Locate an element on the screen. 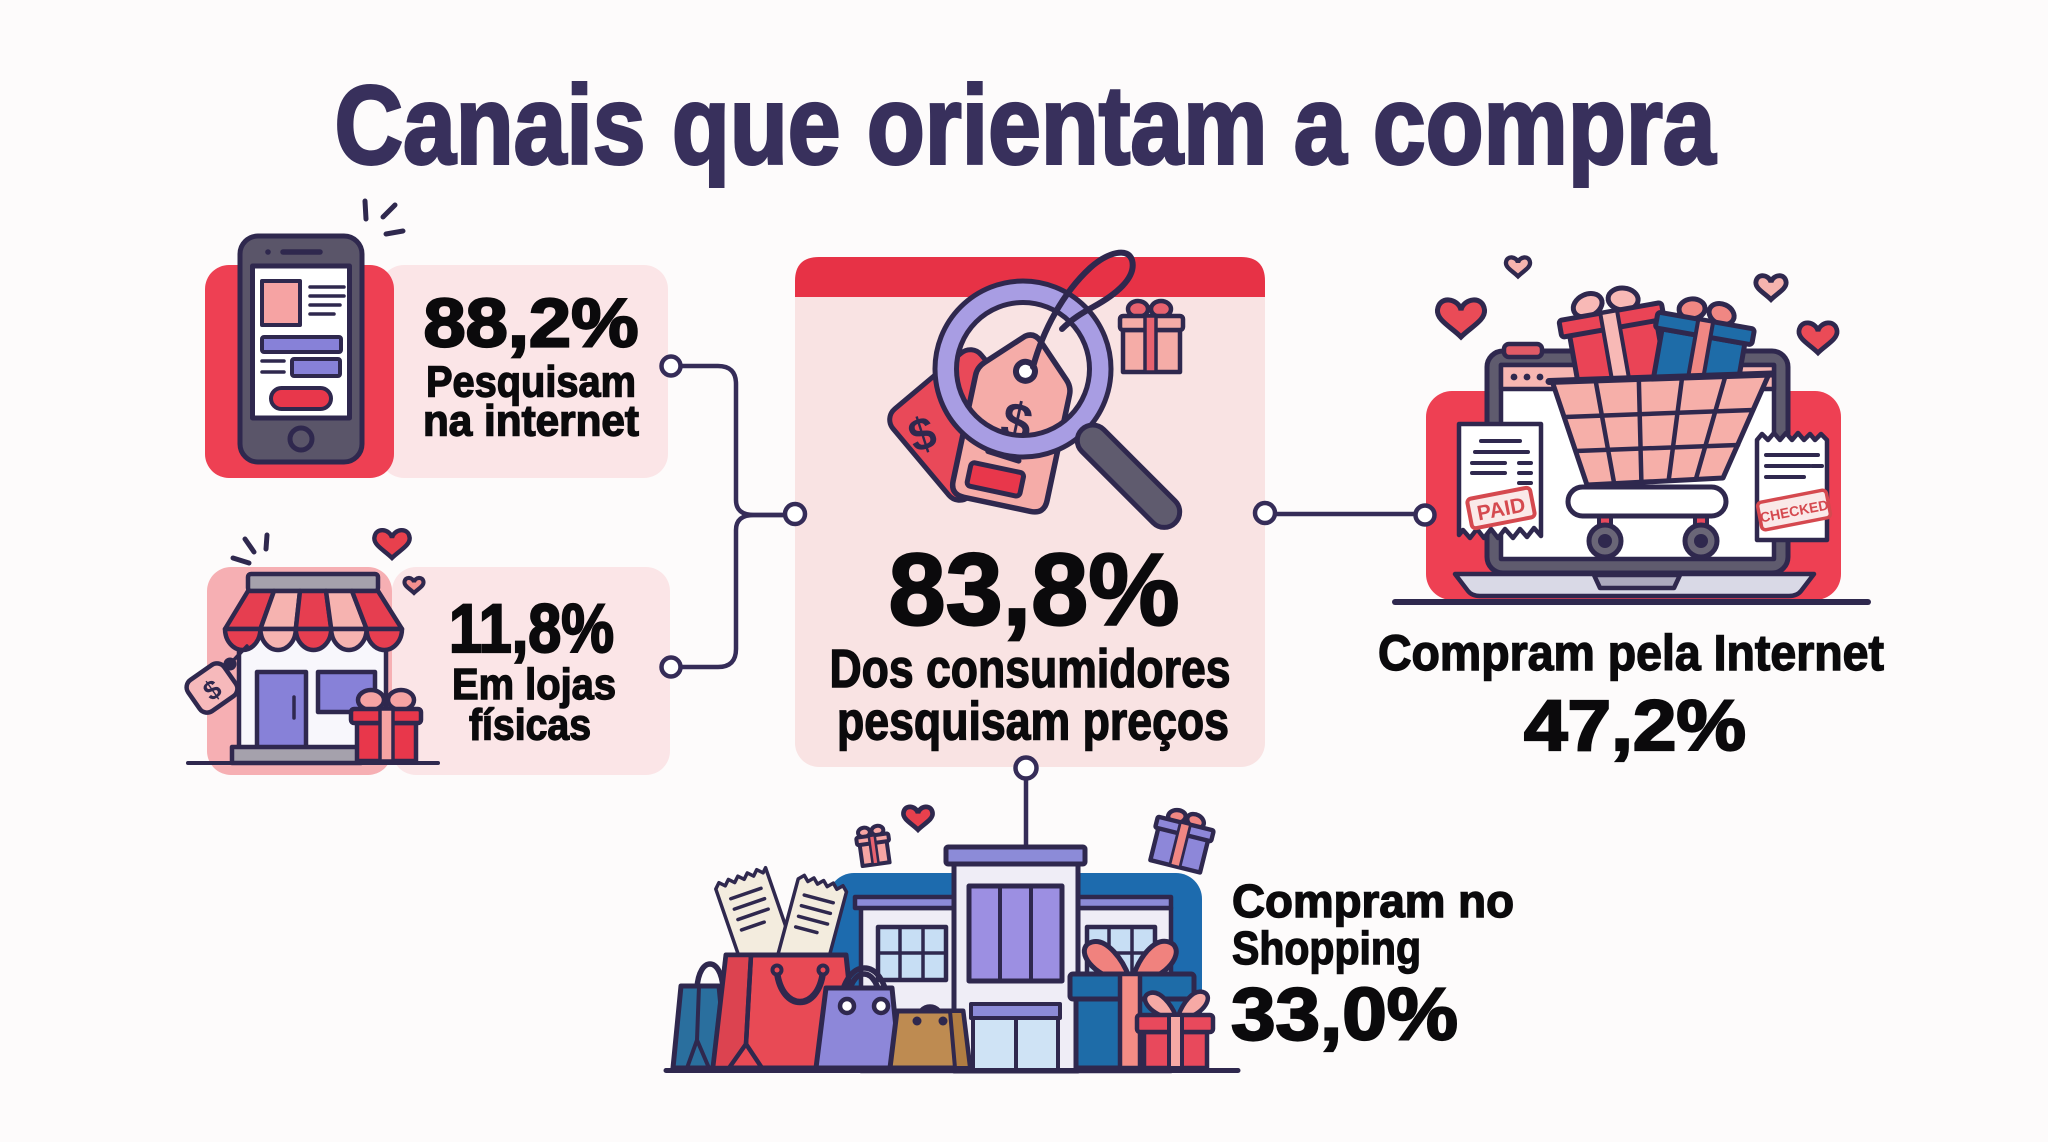  svg-text: Canais que orientam a compra is located at coordinates (1026, 126).